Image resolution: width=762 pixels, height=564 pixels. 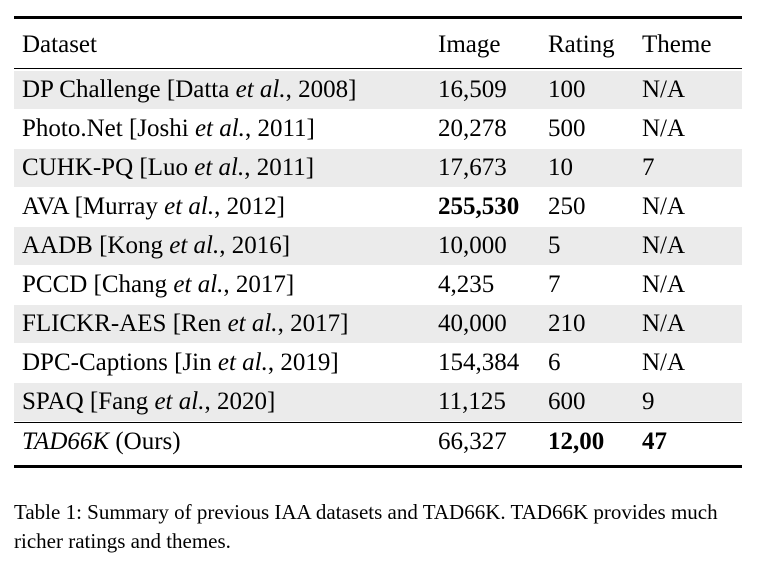 I want to click on rating-count: 600, so click(x=567, y=401).